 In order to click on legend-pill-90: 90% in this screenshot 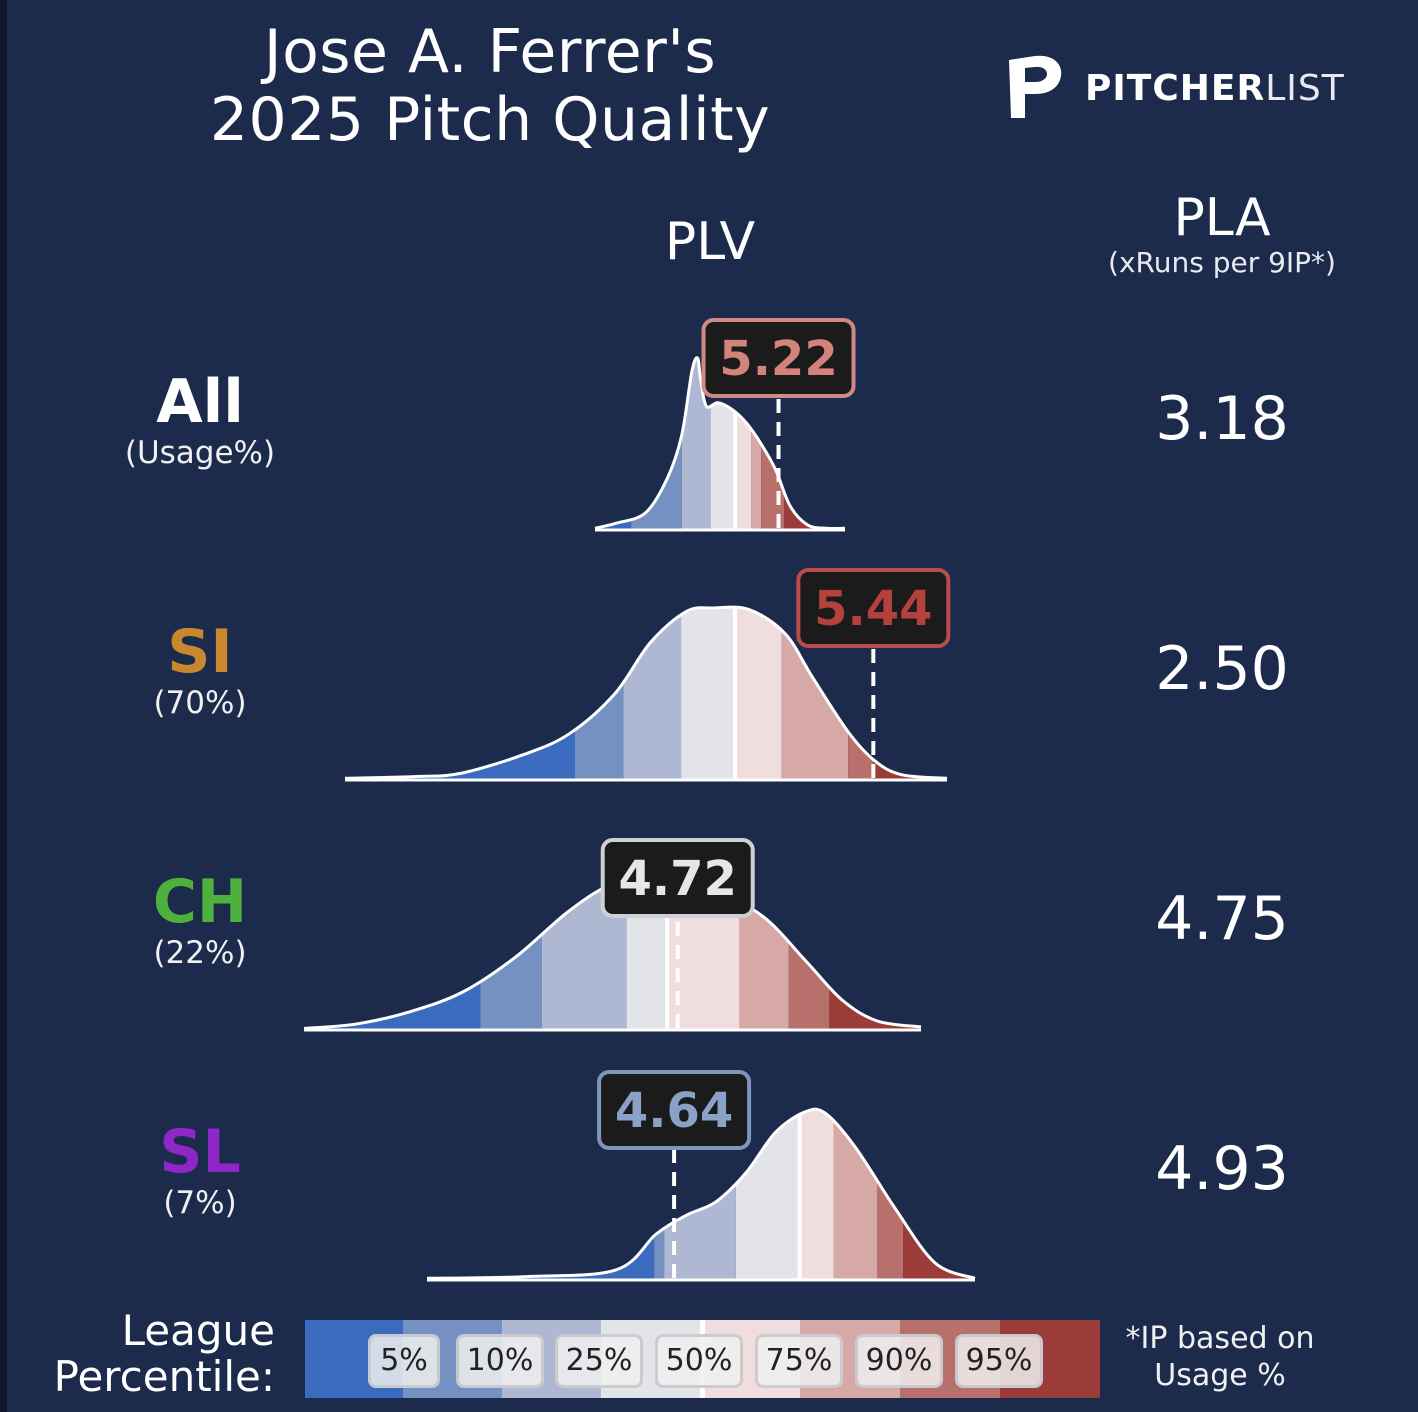, I will do `click(899, 1361)`.